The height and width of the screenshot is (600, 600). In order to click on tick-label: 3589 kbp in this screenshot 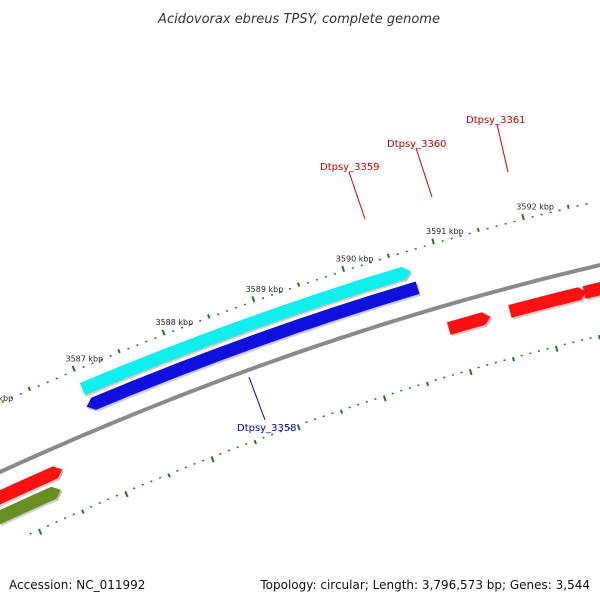, I will do `click(265, 289)`.